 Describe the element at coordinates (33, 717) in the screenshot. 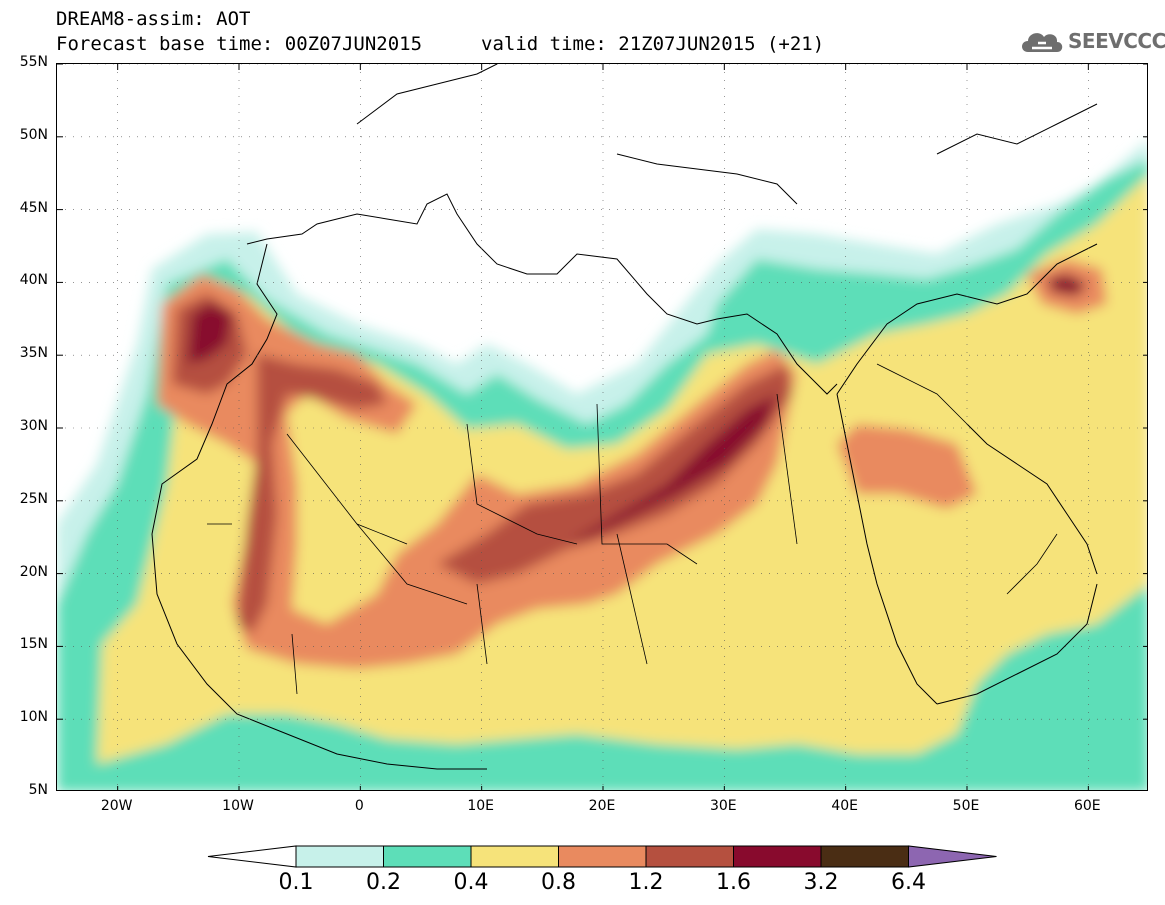

I see `lat-tick-label: 10N` at that location.